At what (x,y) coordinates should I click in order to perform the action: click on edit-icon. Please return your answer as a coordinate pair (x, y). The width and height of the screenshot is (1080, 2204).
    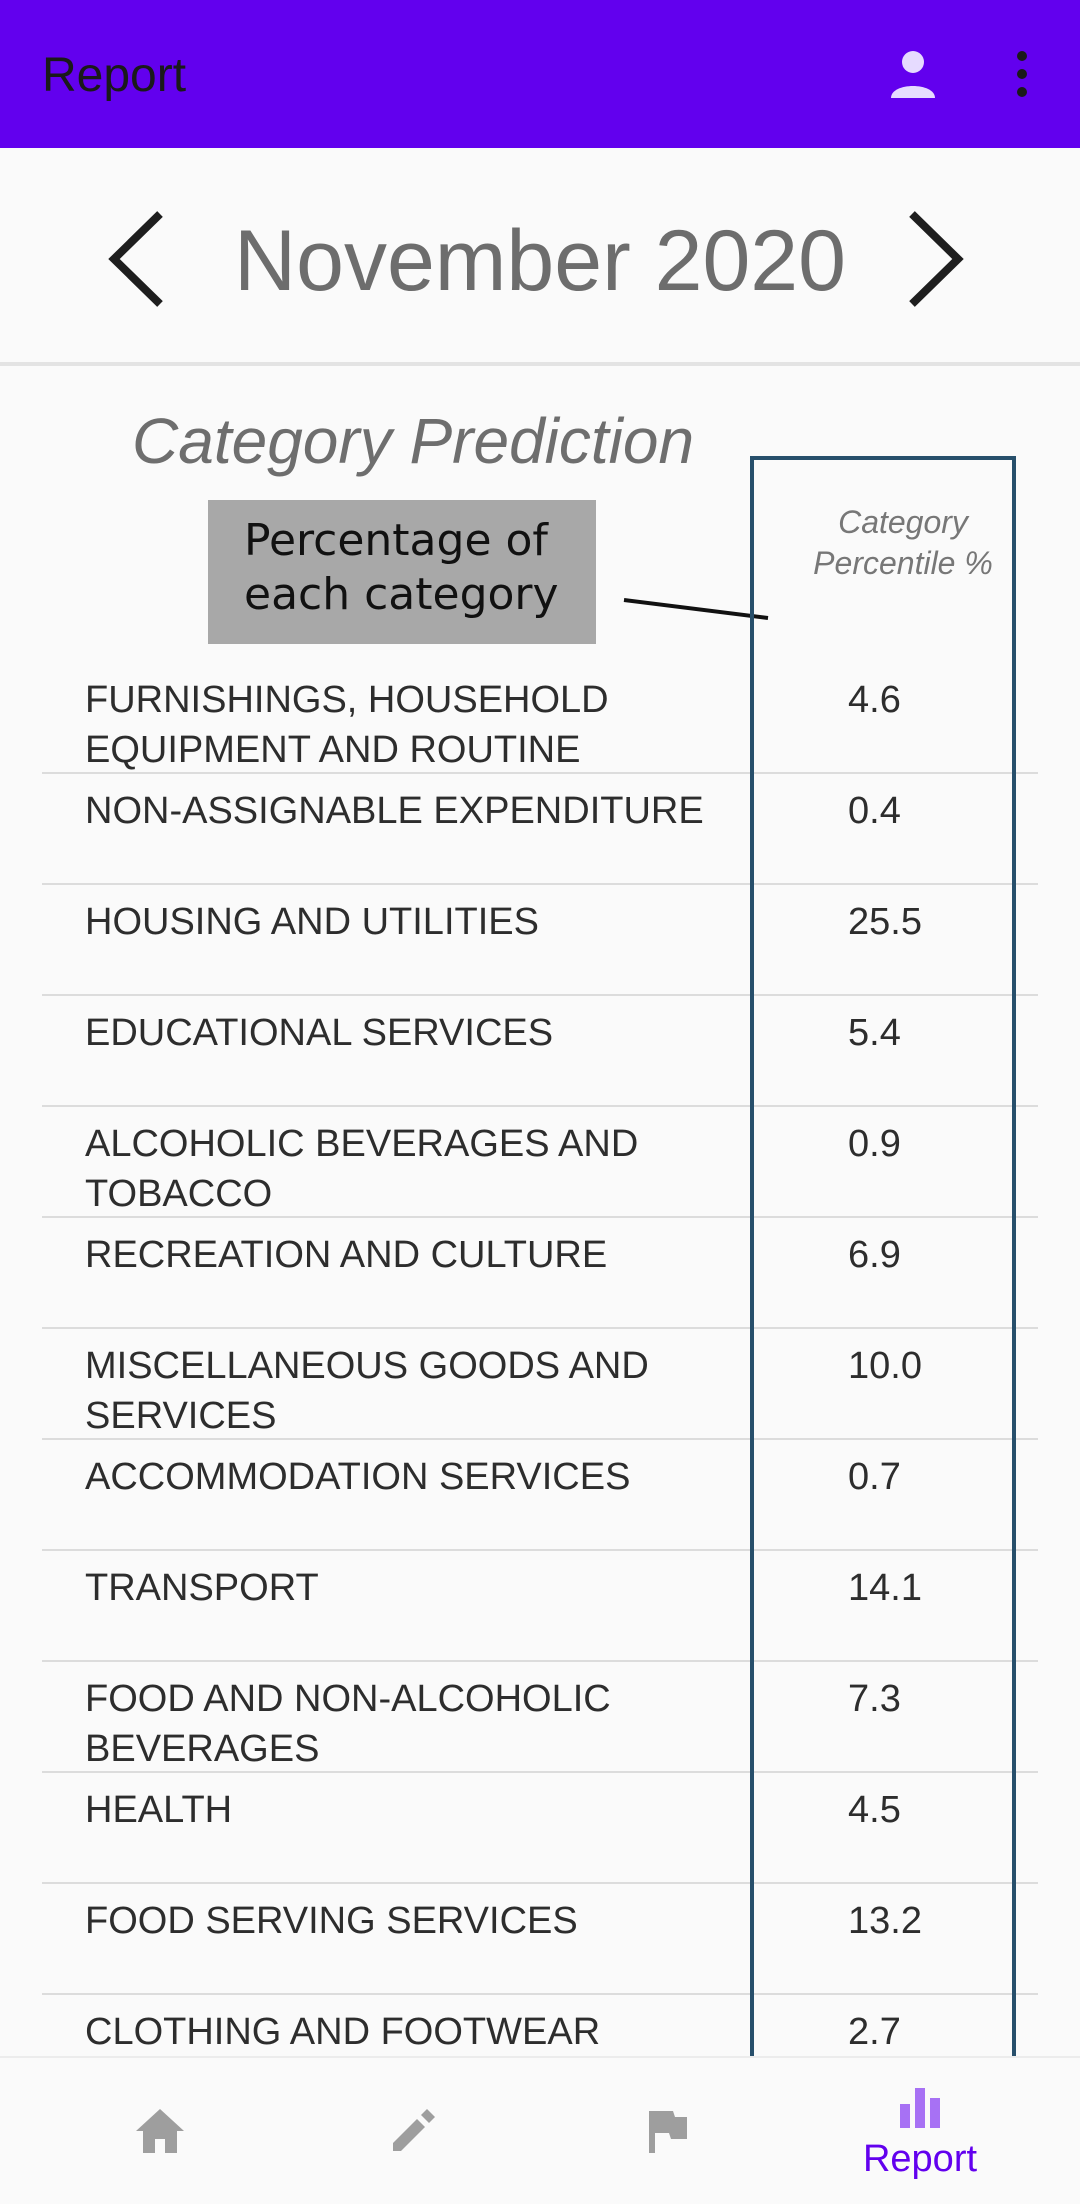
    Looking at the image, I should click on (414, 2130).